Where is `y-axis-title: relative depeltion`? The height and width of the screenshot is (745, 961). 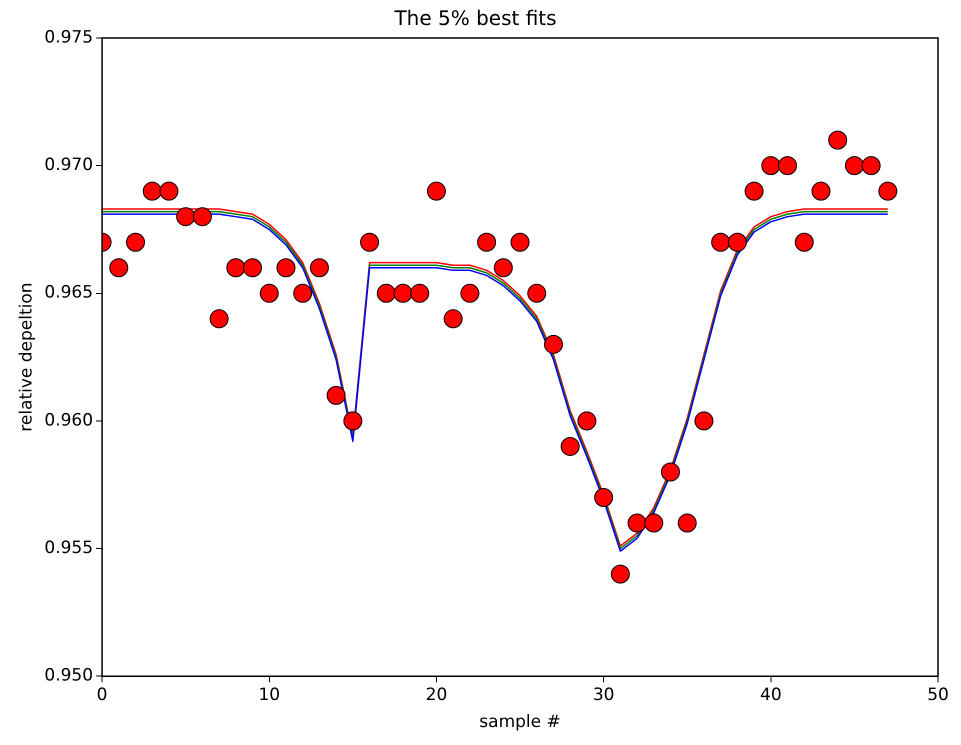 y-axis-title: relative depeltion is located at coordinates (26, 357).